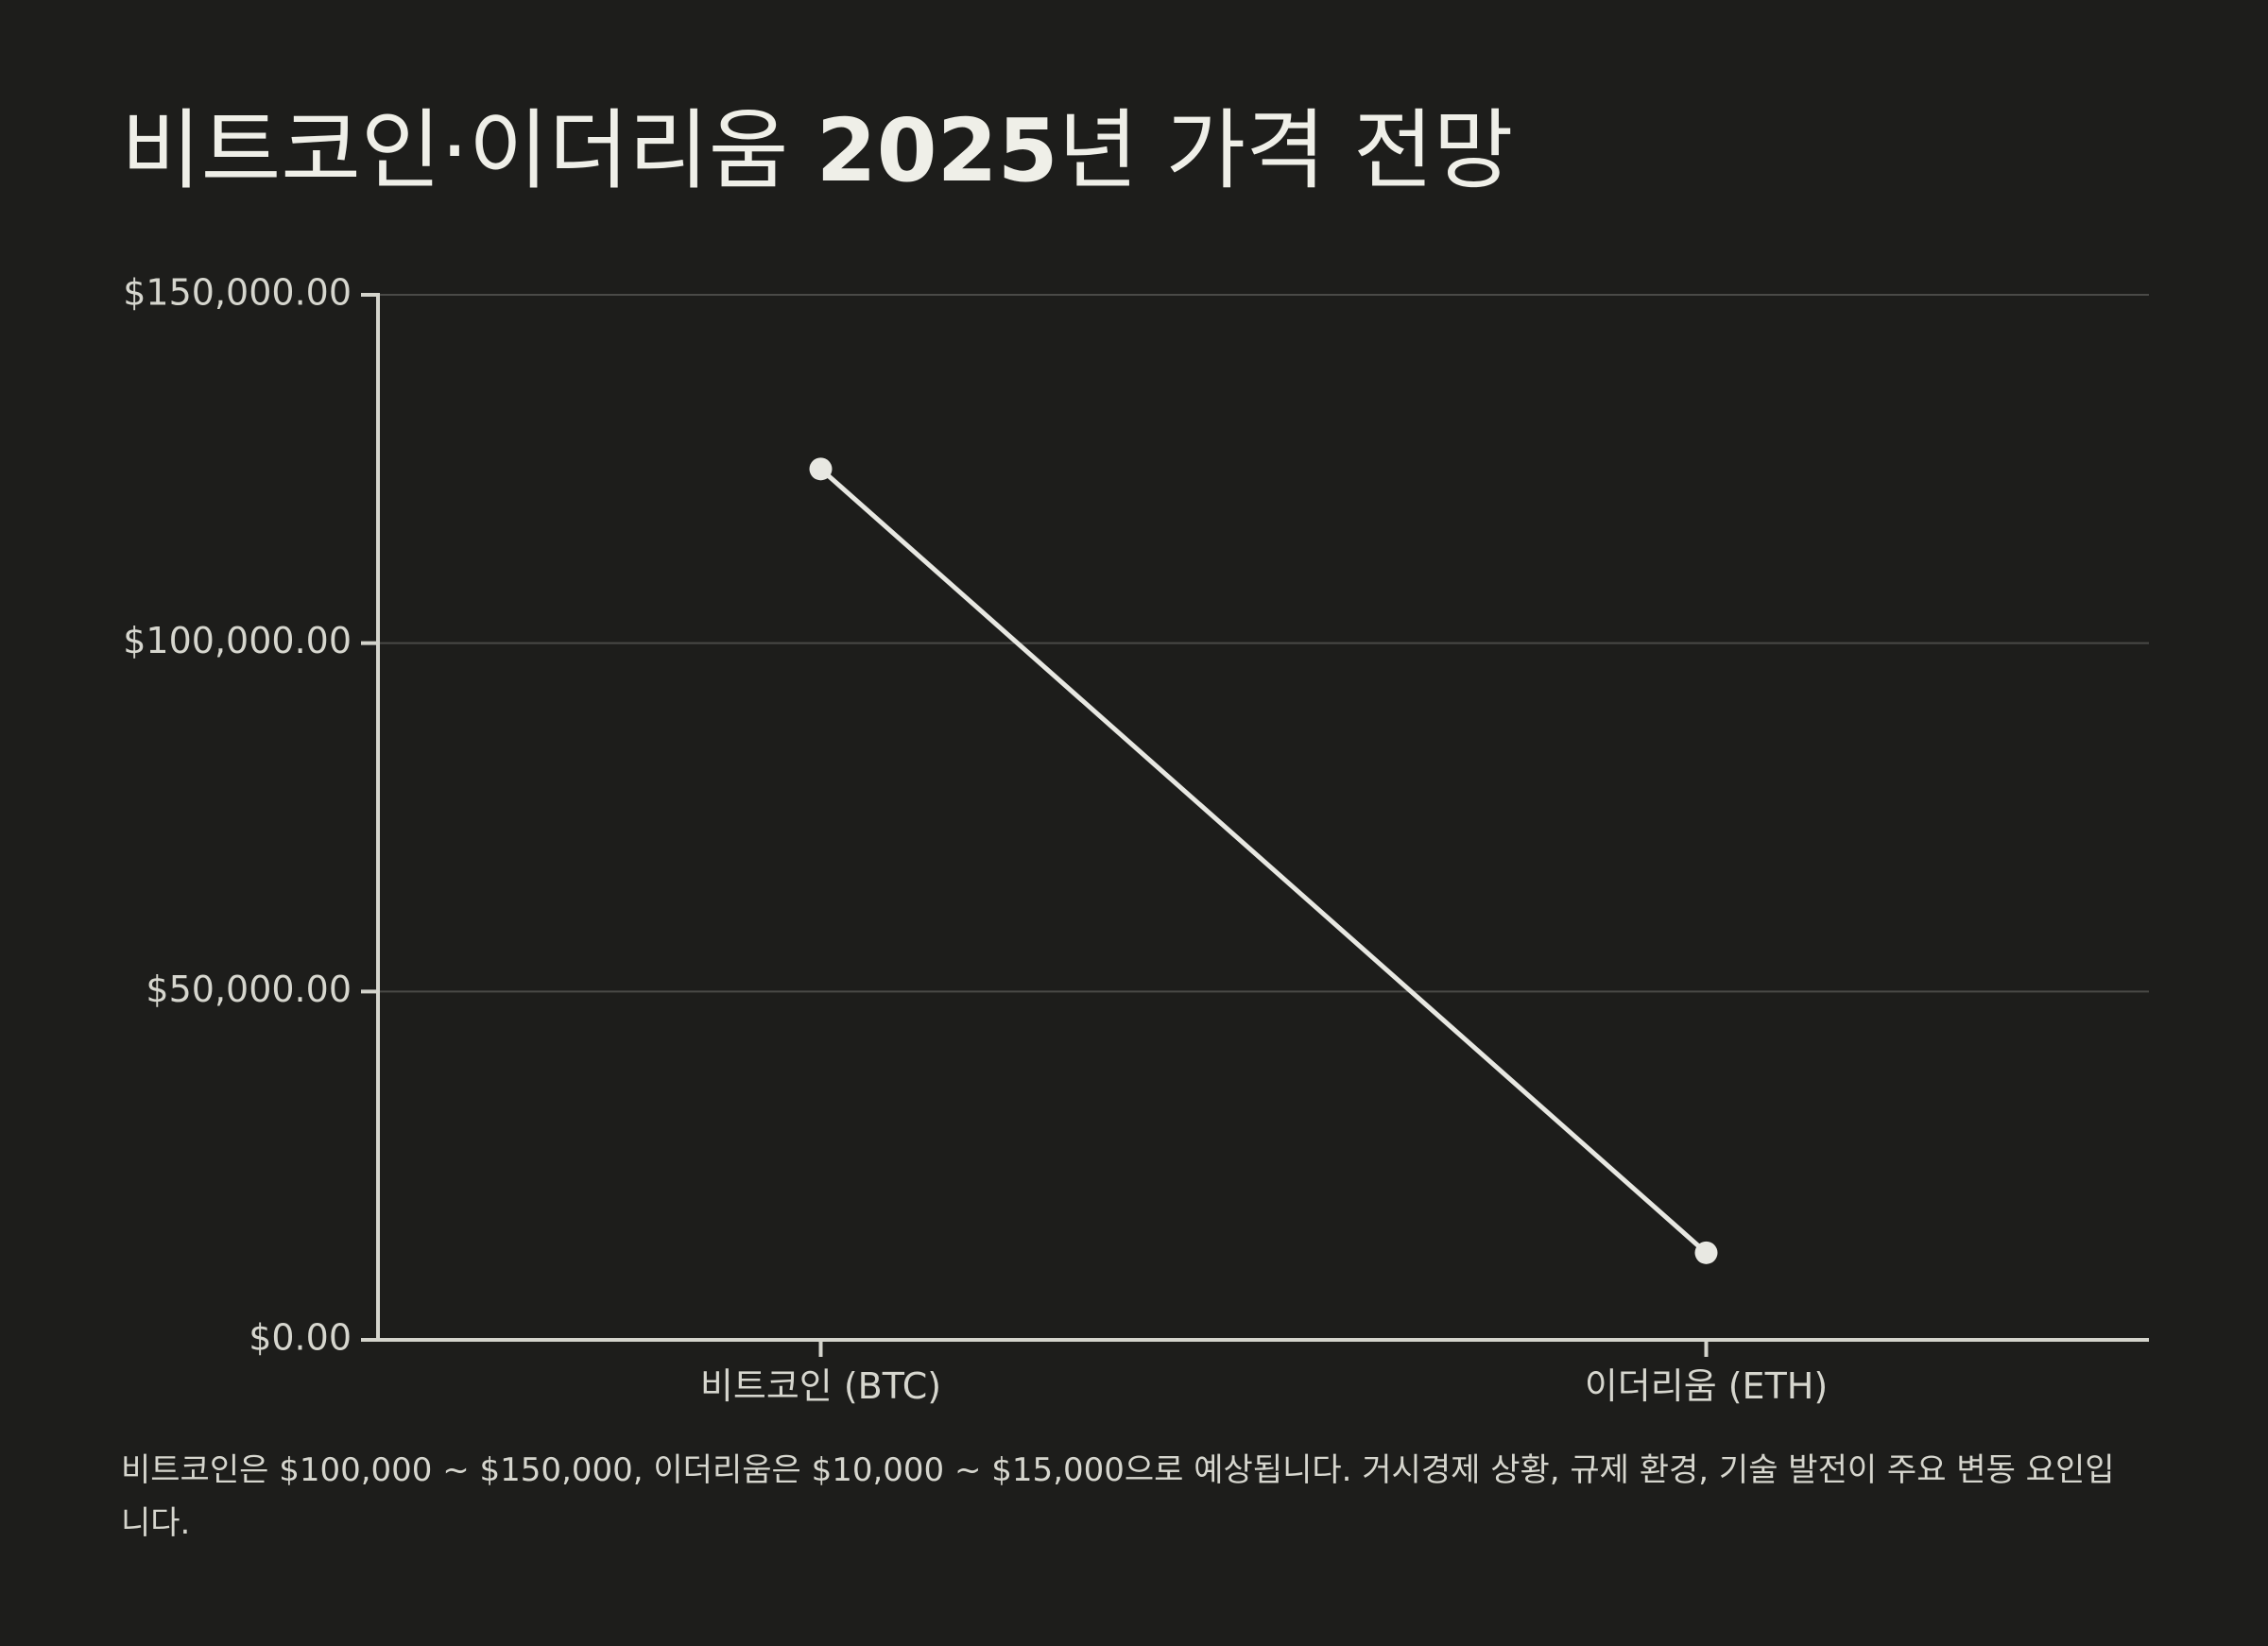  Describe the element at coordinates (1285, 150) in the screenshot. I see `title-suffix: 년 가격 전망` at that location.